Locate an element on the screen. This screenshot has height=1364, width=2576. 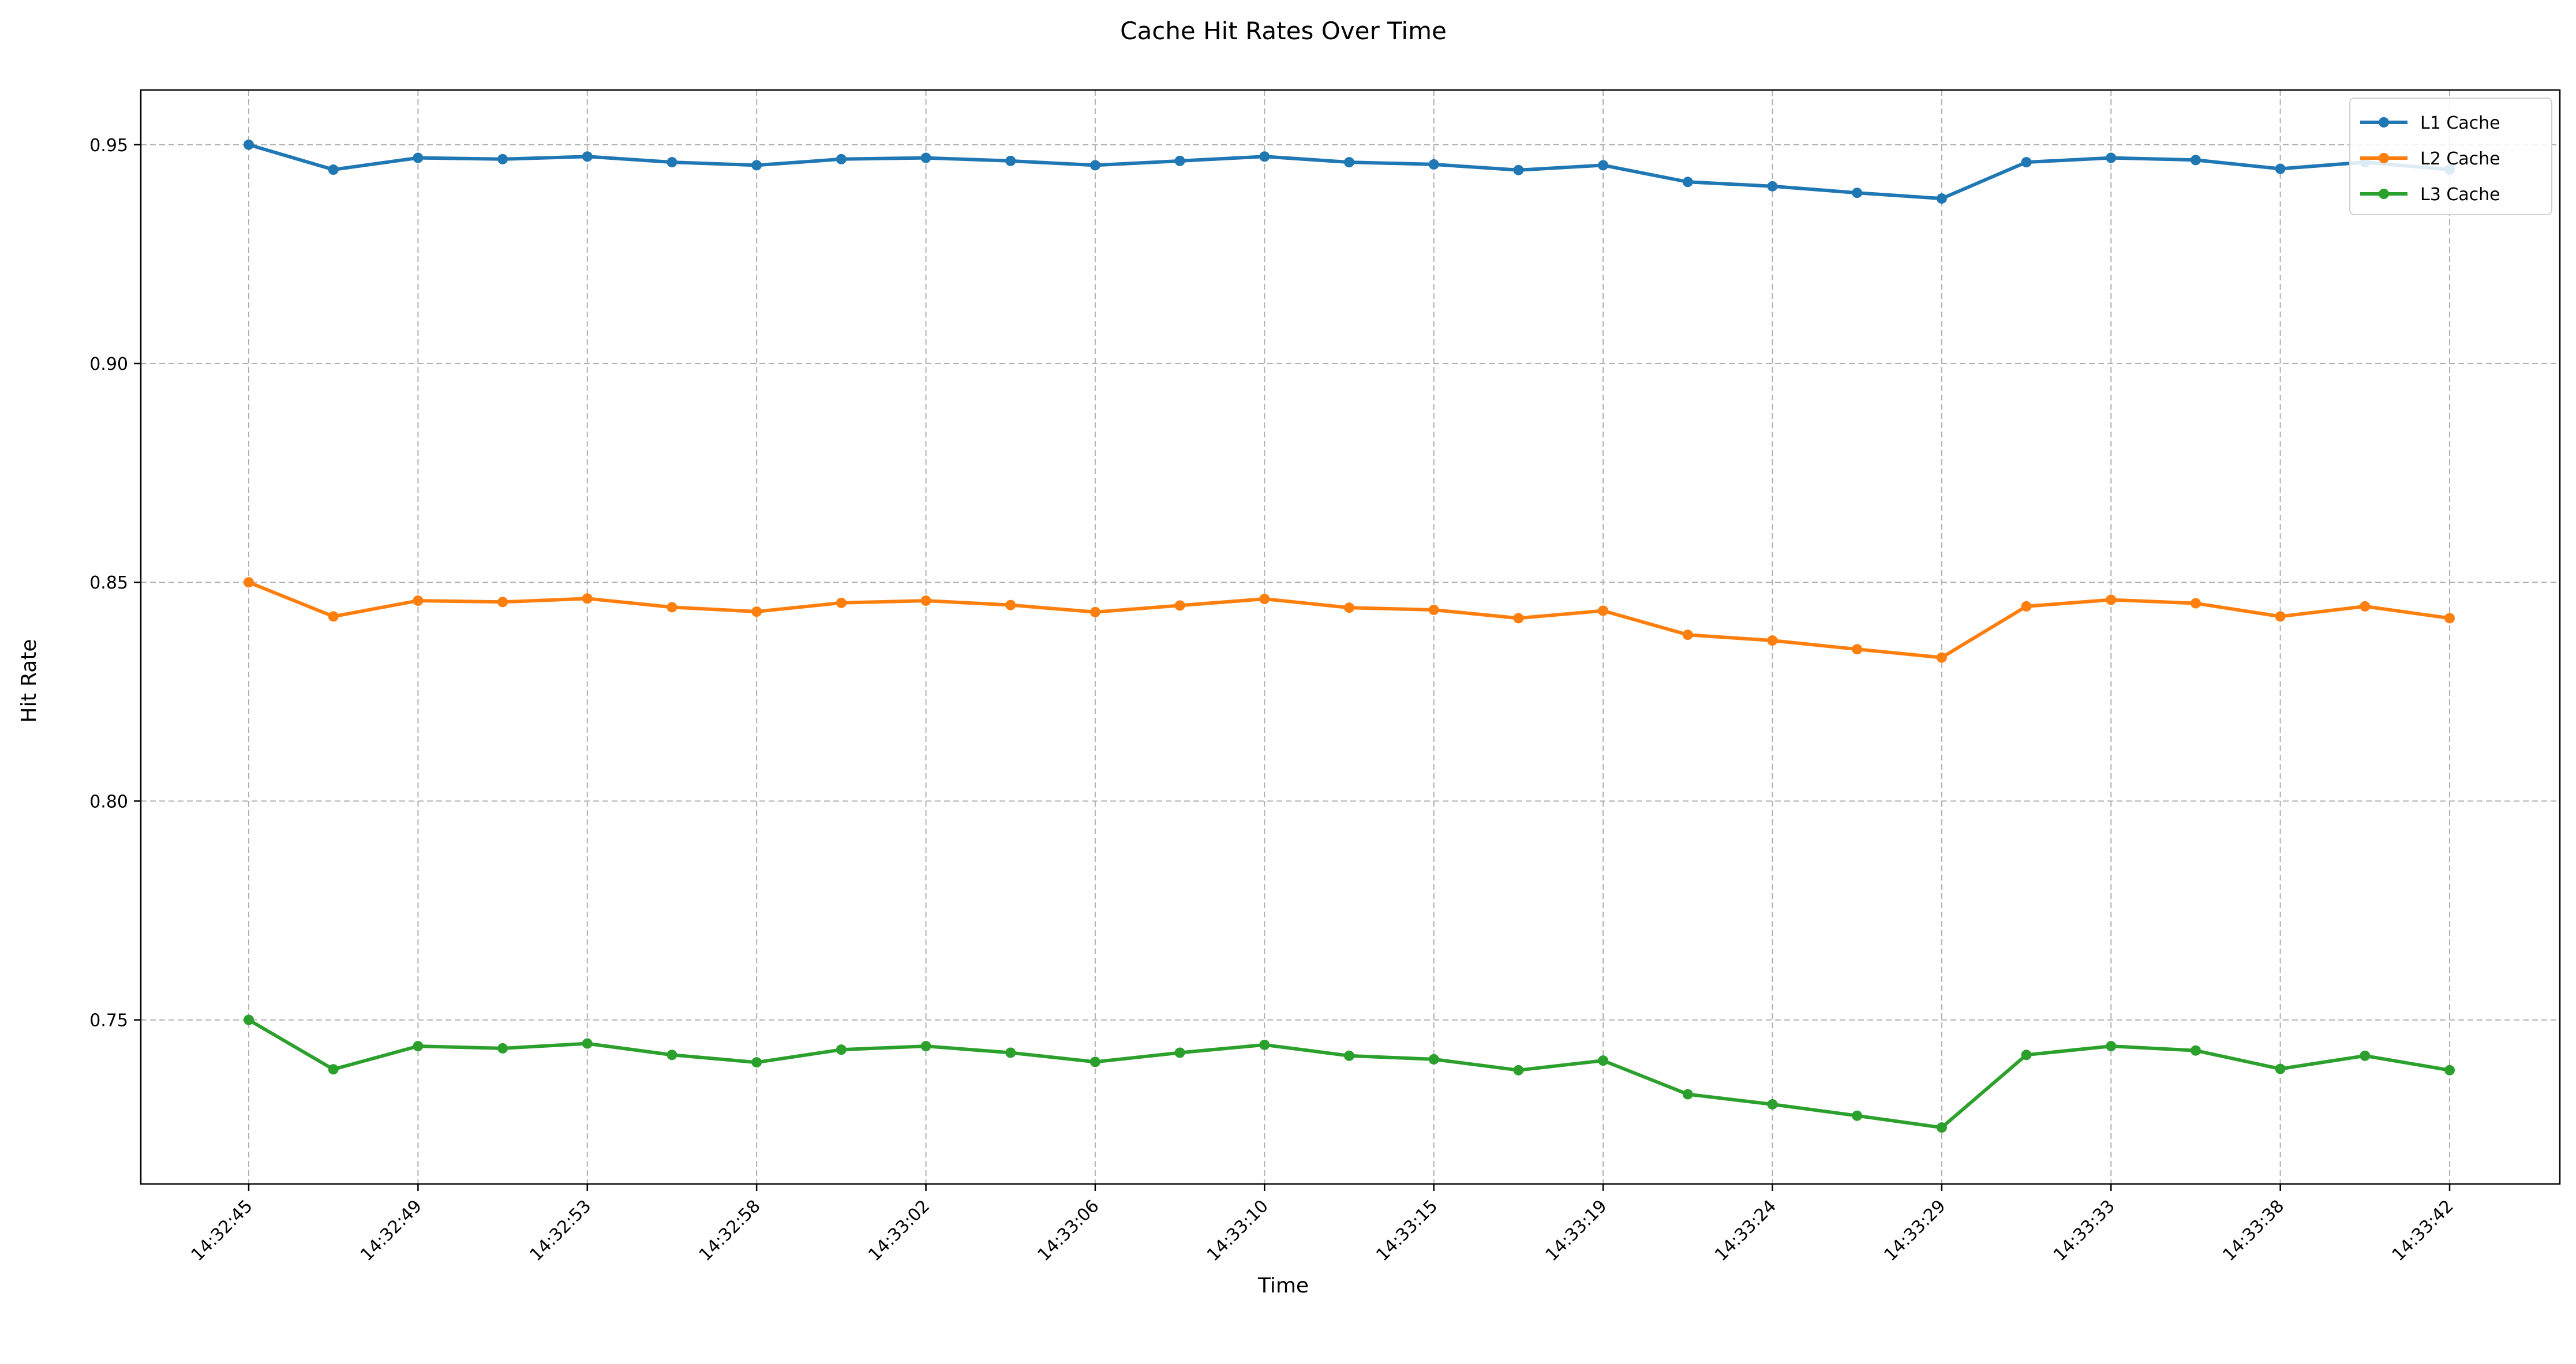
y-tick-label: 0.80 is located at coordinates (108, 802).